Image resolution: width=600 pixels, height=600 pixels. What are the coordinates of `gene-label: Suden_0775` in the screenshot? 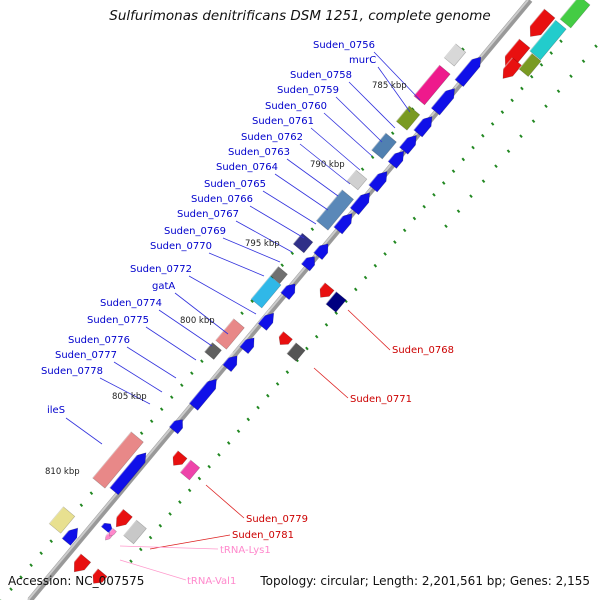 It's located at (118, 320).